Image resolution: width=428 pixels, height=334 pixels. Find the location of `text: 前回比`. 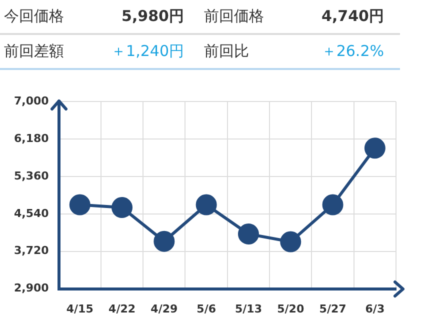

text: 前回比 is located at coordinates (226, 51).